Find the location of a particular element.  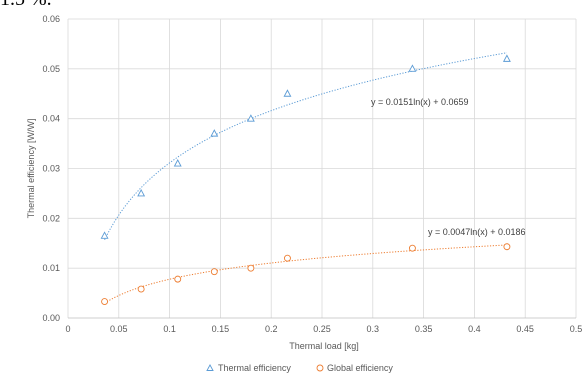

y-tick-label: 0.00 is located at coordinates (51, 318).